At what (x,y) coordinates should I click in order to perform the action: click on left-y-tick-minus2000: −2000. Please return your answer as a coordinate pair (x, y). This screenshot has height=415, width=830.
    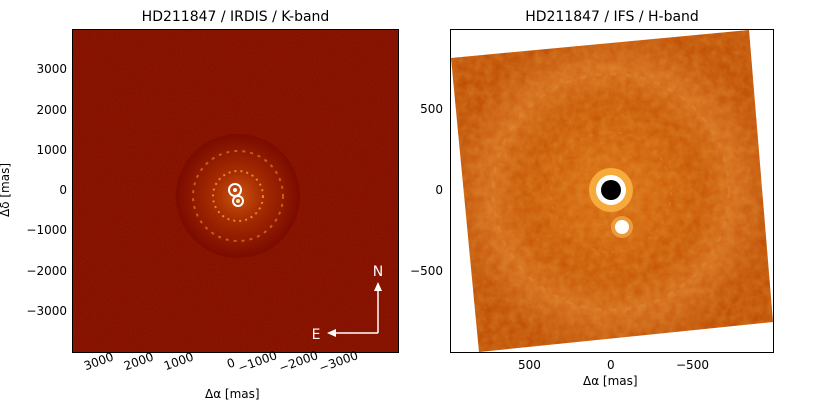
    Looking at the image, I should click on (46, 271).